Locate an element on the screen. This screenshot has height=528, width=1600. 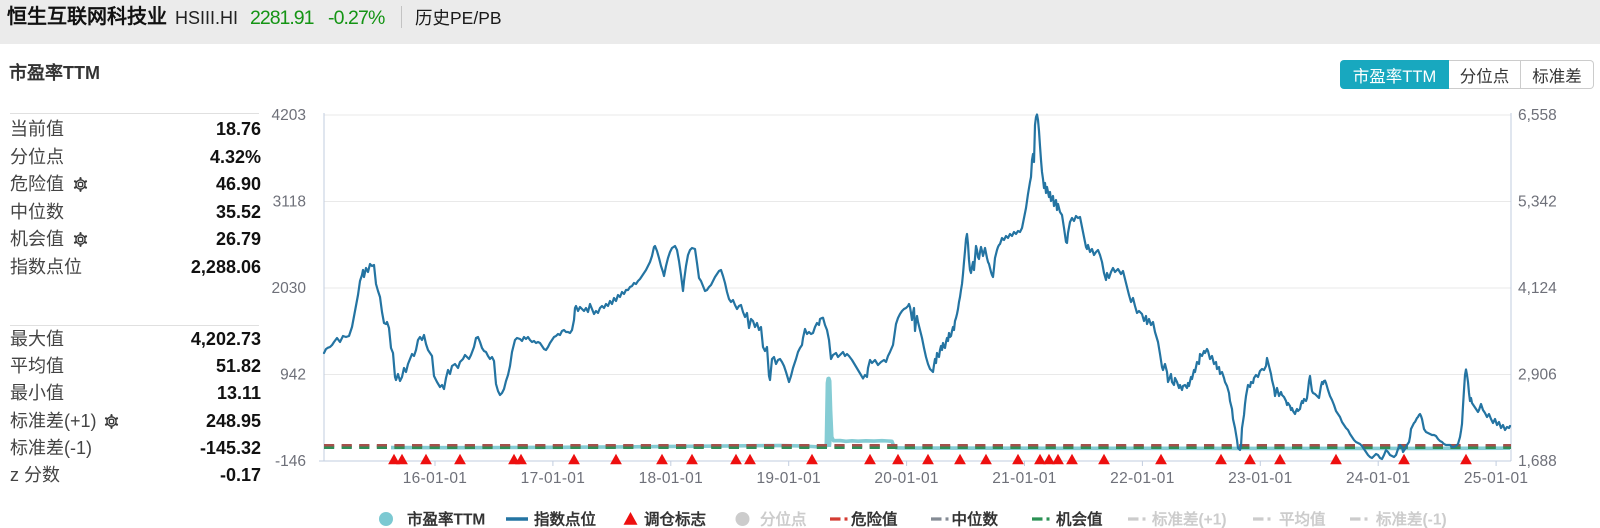
svg-text: 指数点位 is located at coordinates (565, 519).